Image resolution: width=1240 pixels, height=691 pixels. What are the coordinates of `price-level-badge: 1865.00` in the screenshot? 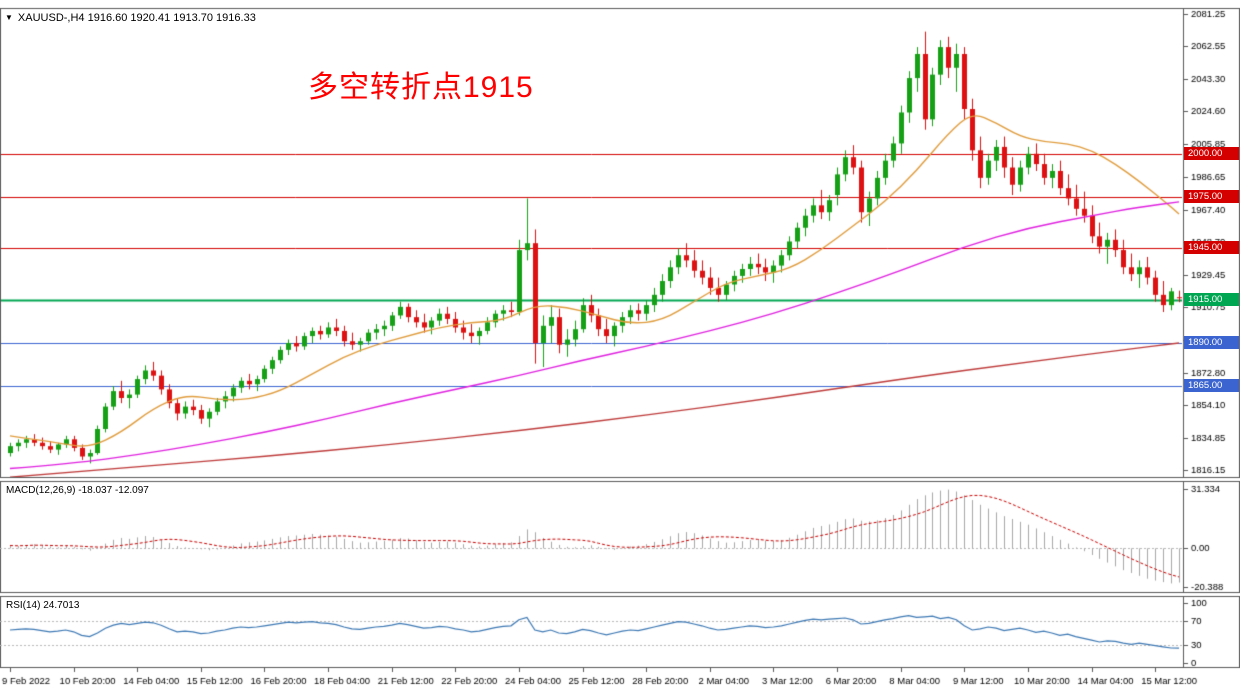 It's located at (1211, 385).